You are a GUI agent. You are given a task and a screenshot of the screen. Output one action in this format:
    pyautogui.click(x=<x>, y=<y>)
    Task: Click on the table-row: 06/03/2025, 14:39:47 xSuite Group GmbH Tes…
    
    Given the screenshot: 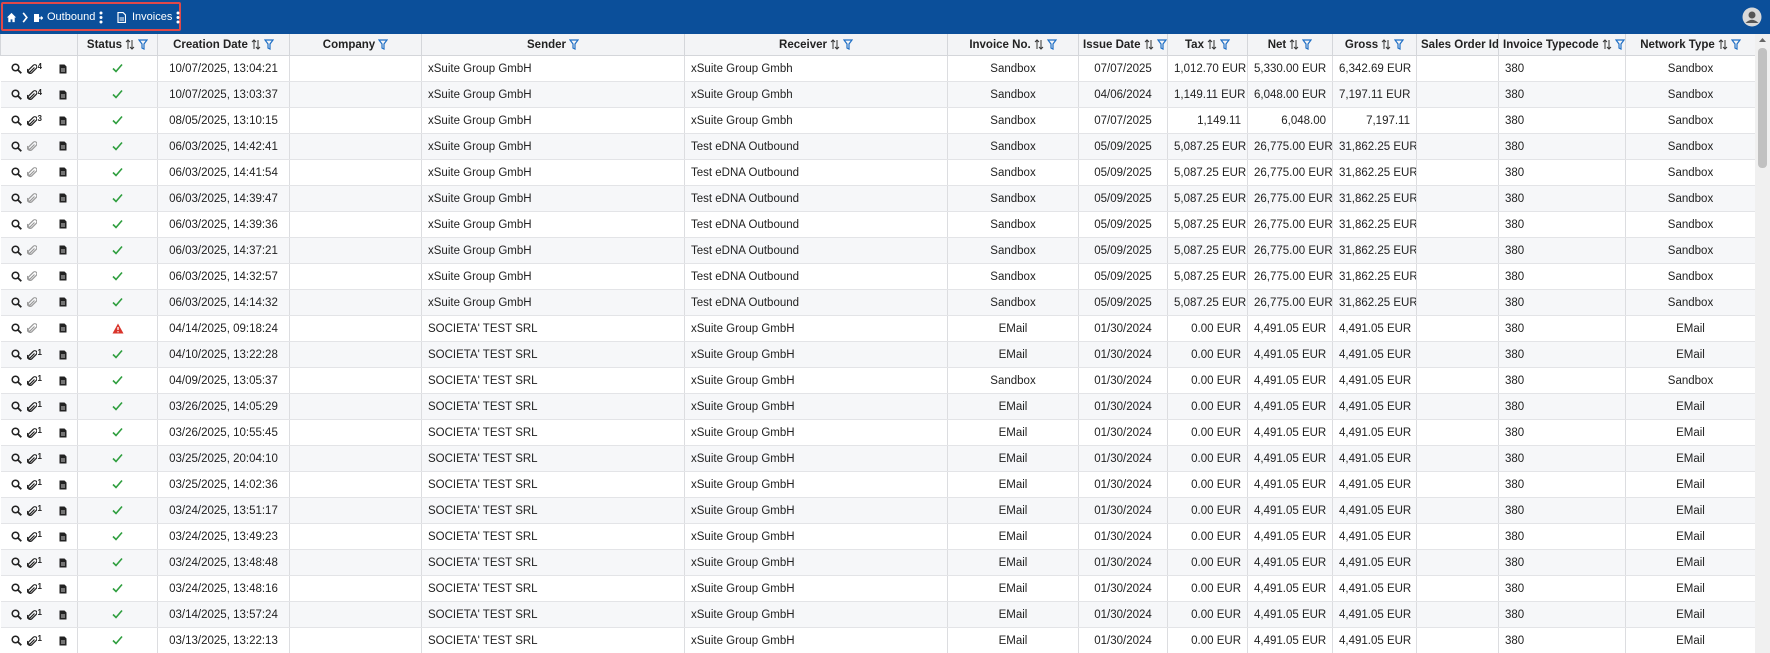 What is the action you would take?
    pyautogui.click(x=877, y=198)
    